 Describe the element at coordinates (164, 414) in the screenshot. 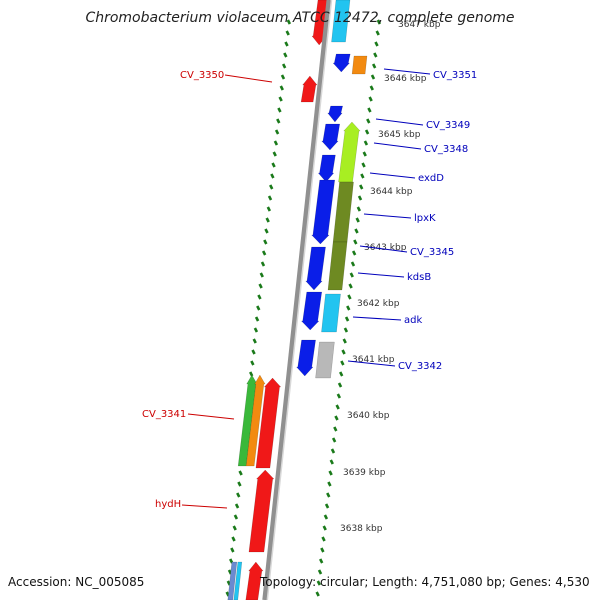

I see `gene-label-CV_3341: CV_3341` at that location.